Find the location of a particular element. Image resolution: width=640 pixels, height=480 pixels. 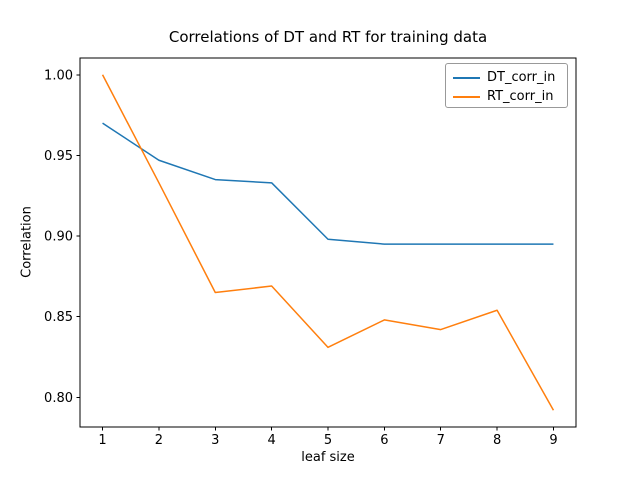

x-tick-label: 6 is located at coordinates (384, 440).